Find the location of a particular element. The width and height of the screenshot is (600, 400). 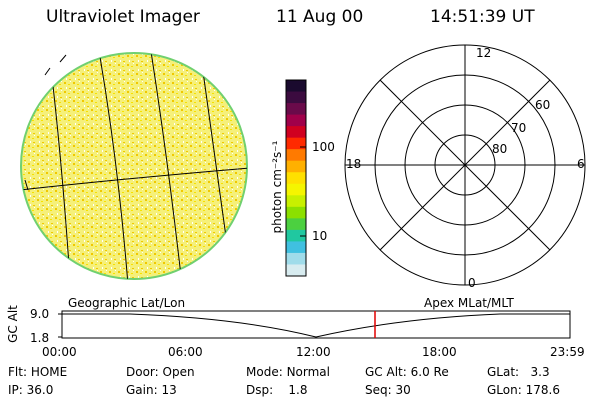

glon-field: GLon: 178.6 is located at coordinates (523, 390).